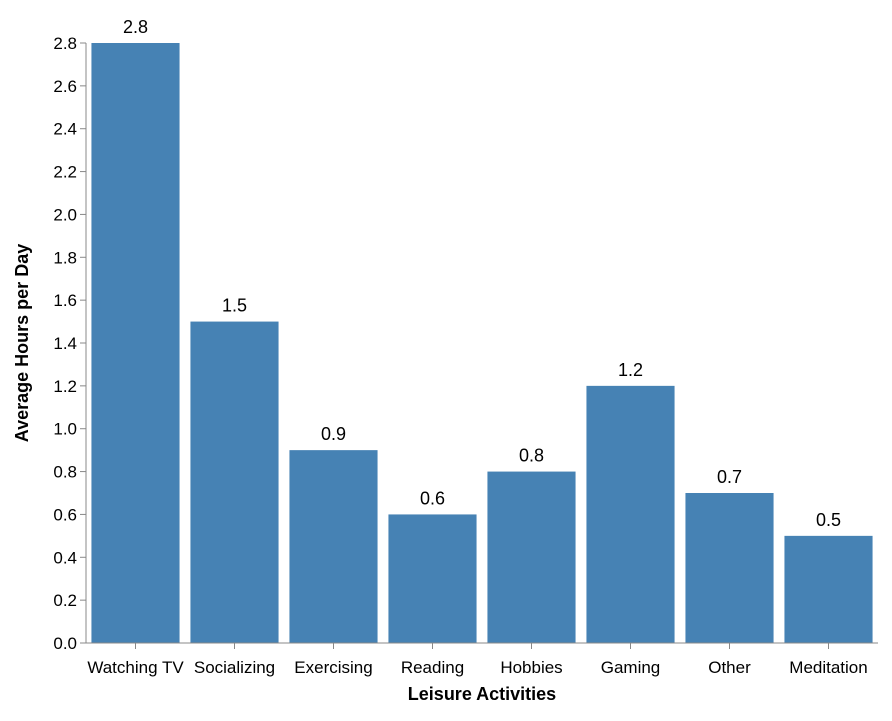  I want to click on bar-value-label: 0.7, so click(729, 477).